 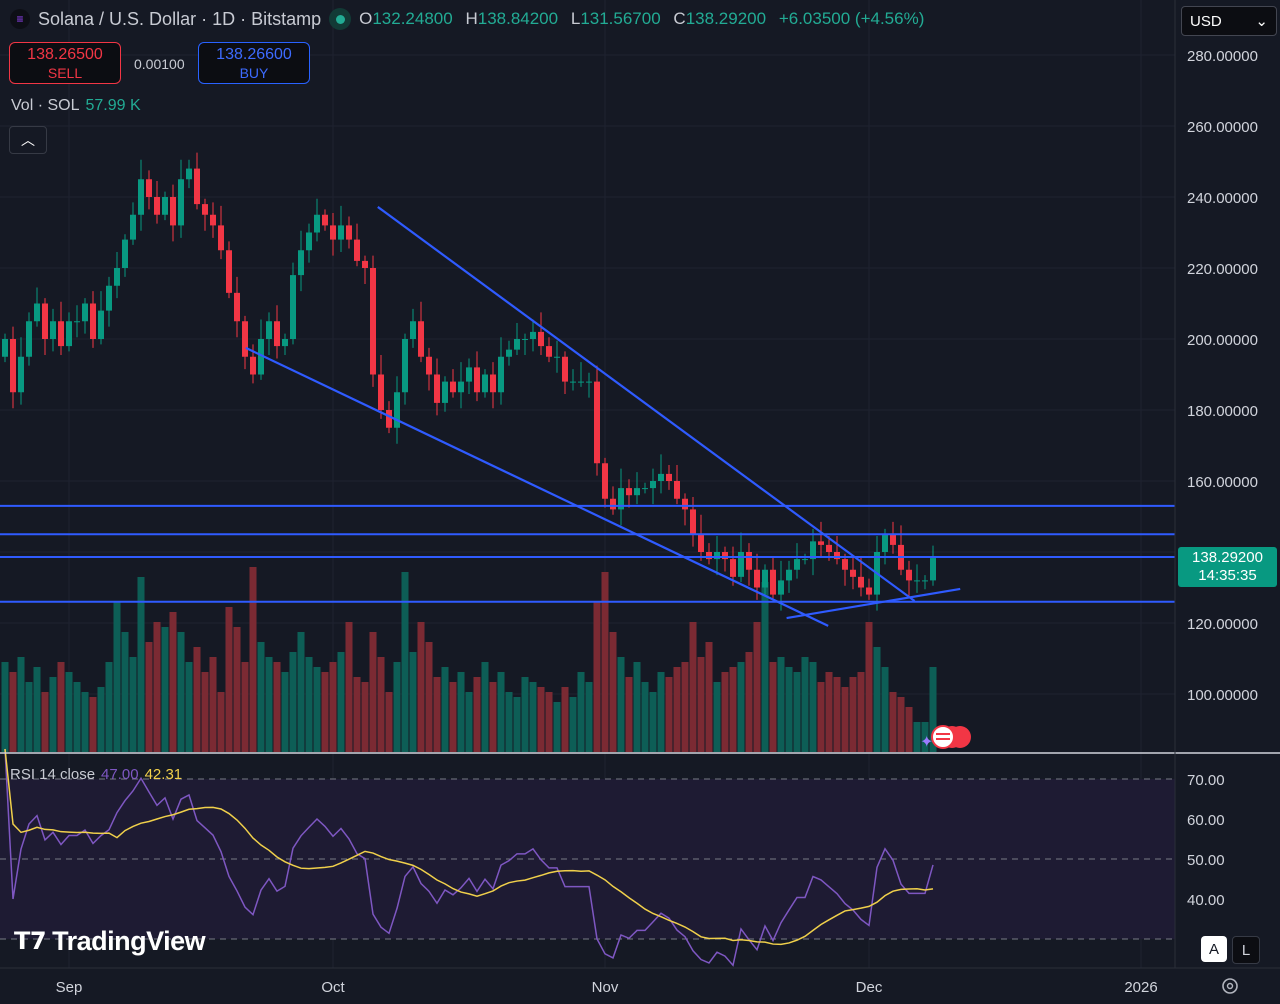 What do you see at coordinates (76, 105) in the screenshot?
I see `volume-legend: Vol · SOL 57.99 K` at bounding box center [76, 105].